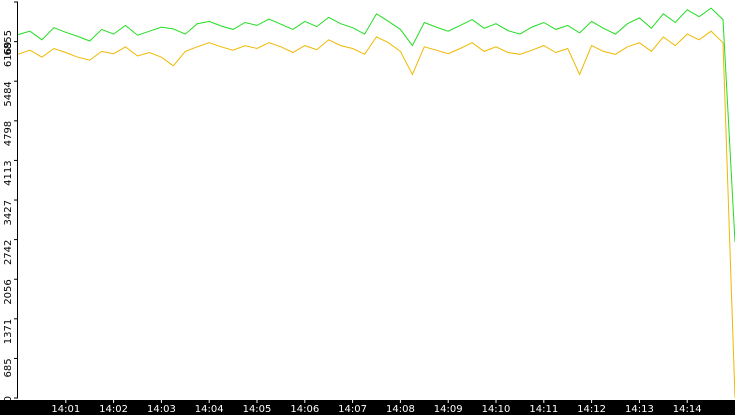  Describe the element at coordinates (65, 409) in the screenshot. I see `x-tick-label: 14:01` at that location.